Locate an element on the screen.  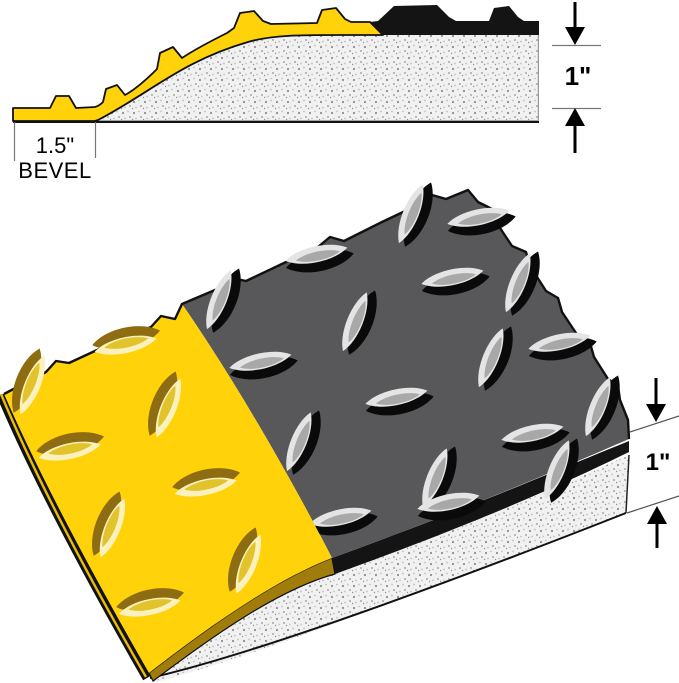
thickness-3d-label: 1" is located at coordinates (658, 462).